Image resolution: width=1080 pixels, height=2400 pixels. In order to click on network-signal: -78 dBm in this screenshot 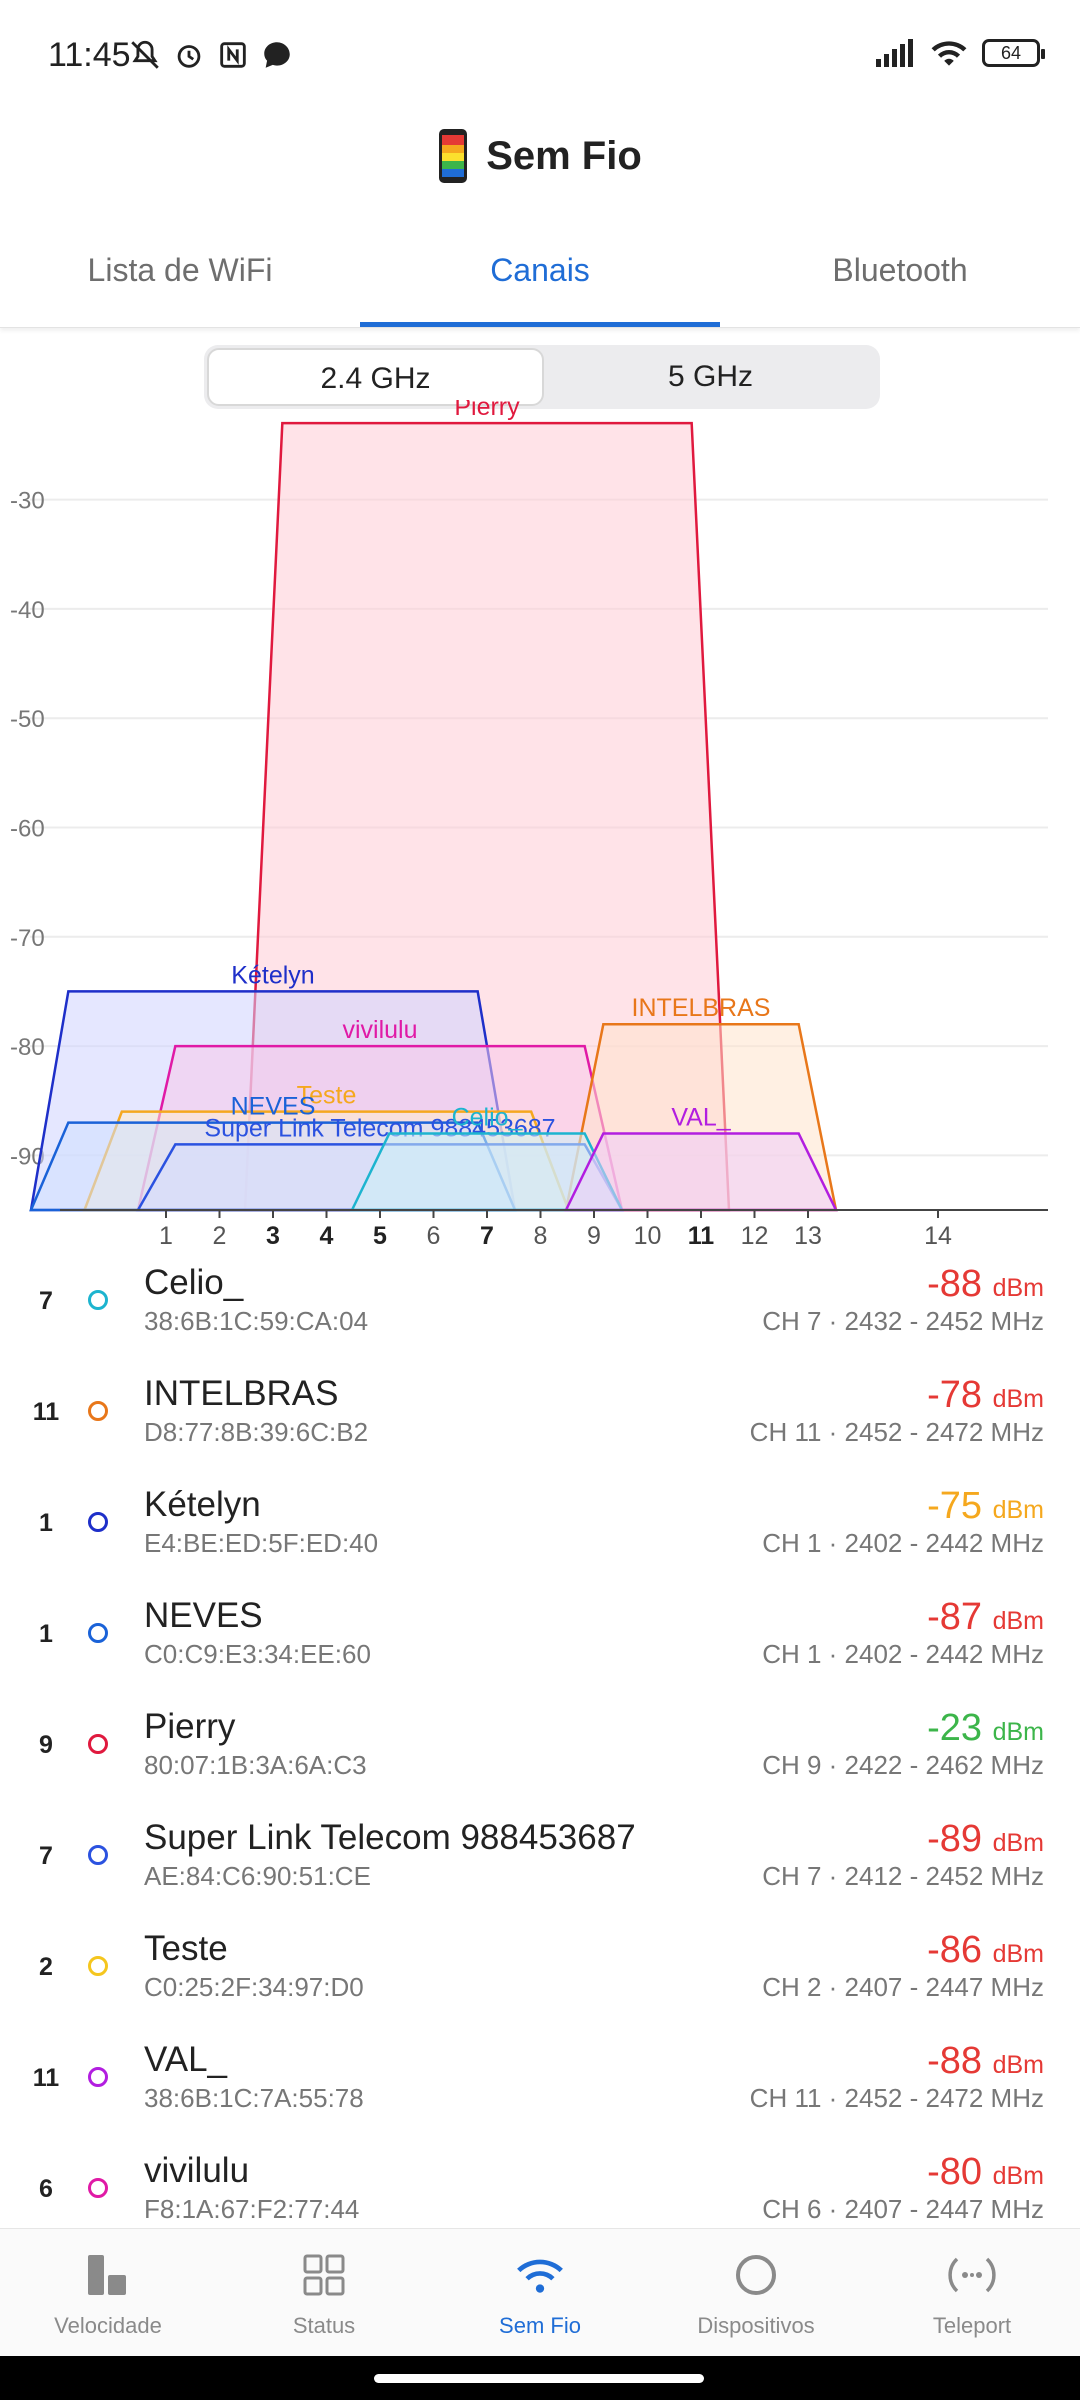, I will do `click(985, 1395)`.